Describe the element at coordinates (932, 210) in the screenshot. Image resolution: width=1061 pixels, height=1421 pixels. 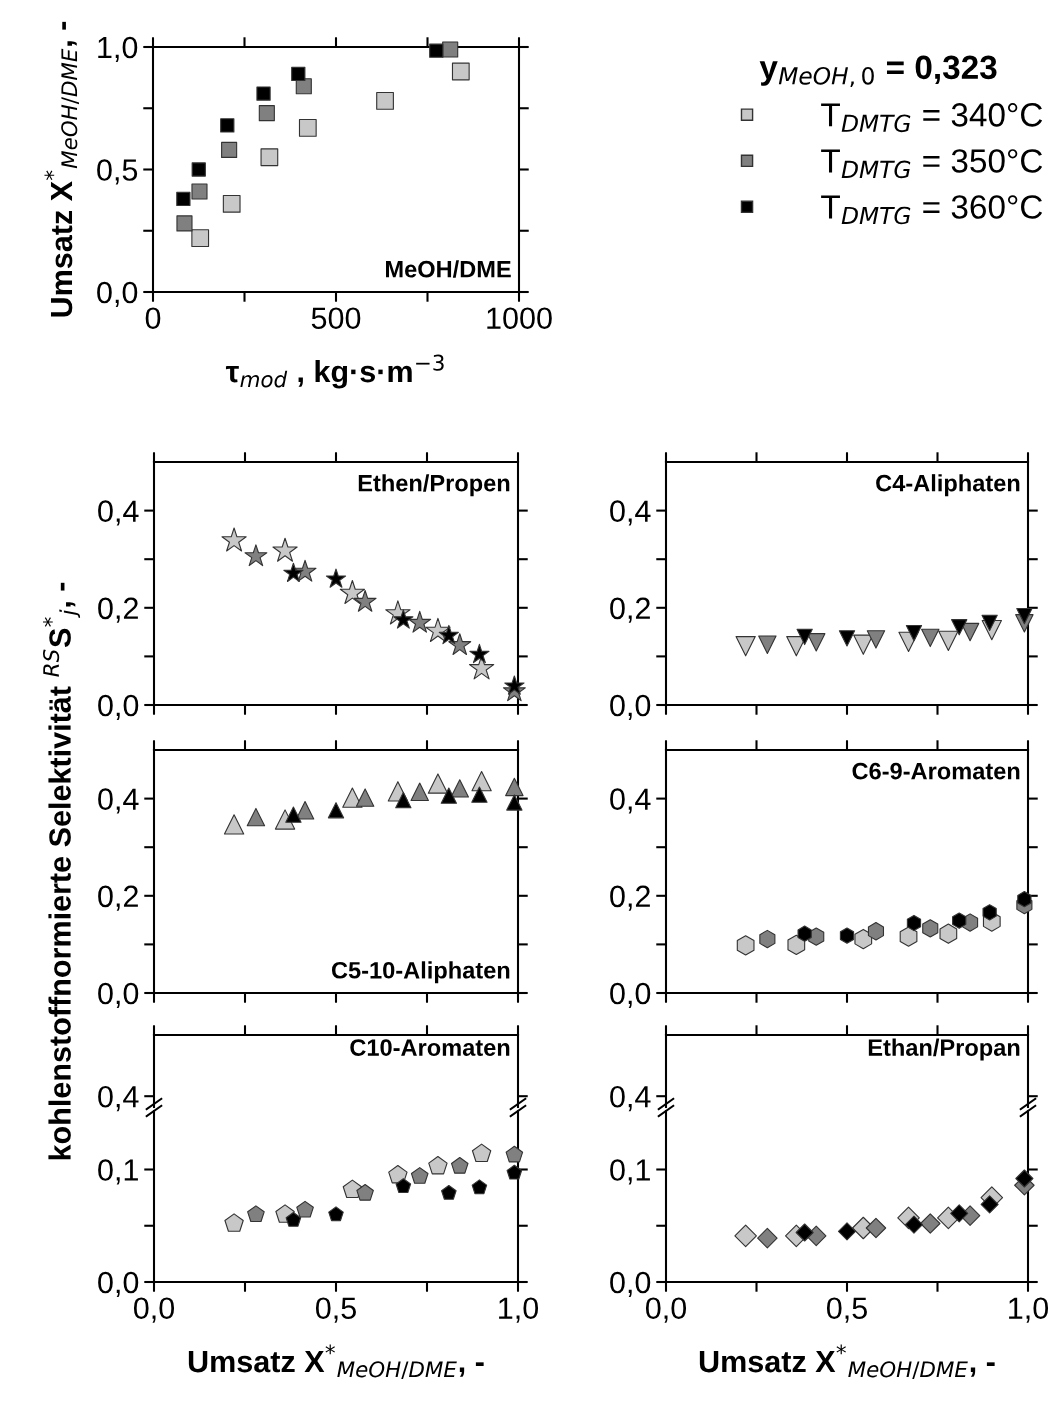
I see `legend-label: T$_{DMTG}$ = 360°C` at that location.